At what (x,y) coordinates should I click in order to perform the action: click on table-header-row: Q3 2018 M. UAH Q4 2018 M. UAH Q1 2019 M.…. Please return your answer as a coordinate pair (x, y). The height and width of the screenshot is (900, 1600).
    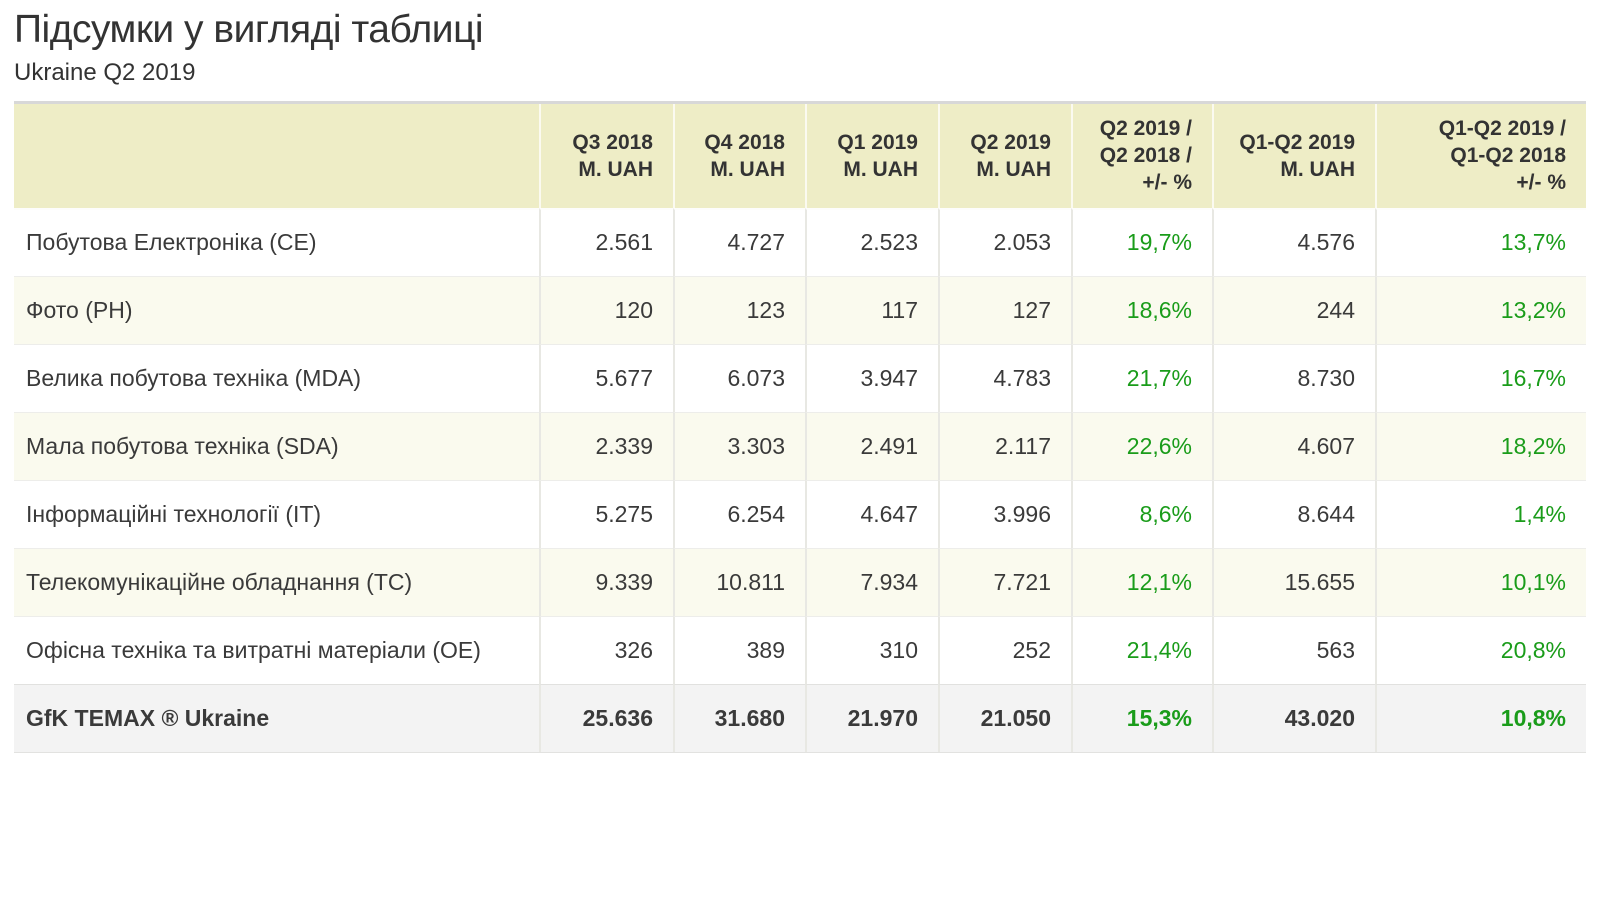
    Looking at the image, I should click on (800, 155).